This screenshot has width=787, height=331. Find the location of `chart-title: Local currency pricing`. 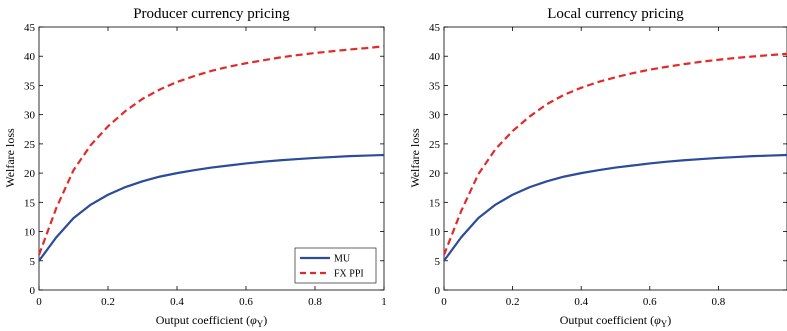

chart-title: Local currency pricing is located at coordinates (615, 14).